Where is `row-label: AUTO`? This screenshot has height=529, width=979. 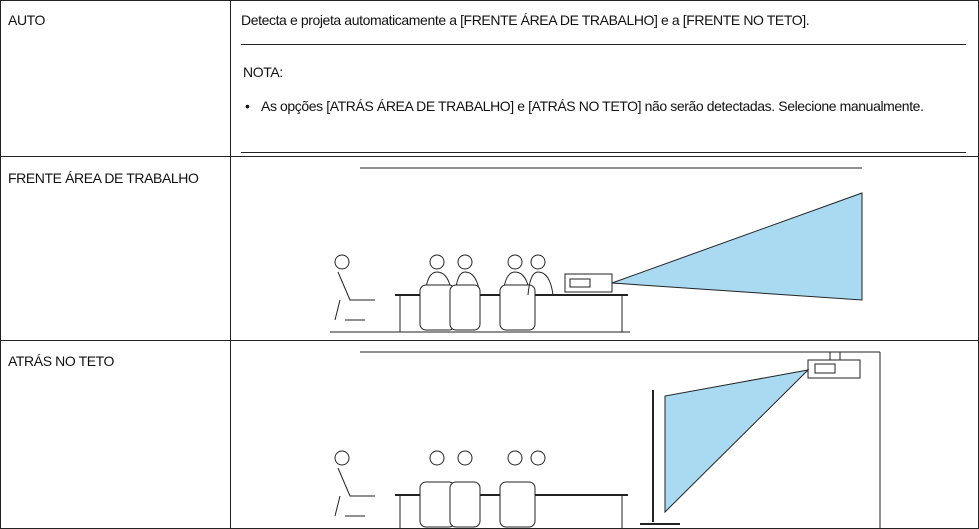 row-label: AUTO is located at coordinates (27, 20).